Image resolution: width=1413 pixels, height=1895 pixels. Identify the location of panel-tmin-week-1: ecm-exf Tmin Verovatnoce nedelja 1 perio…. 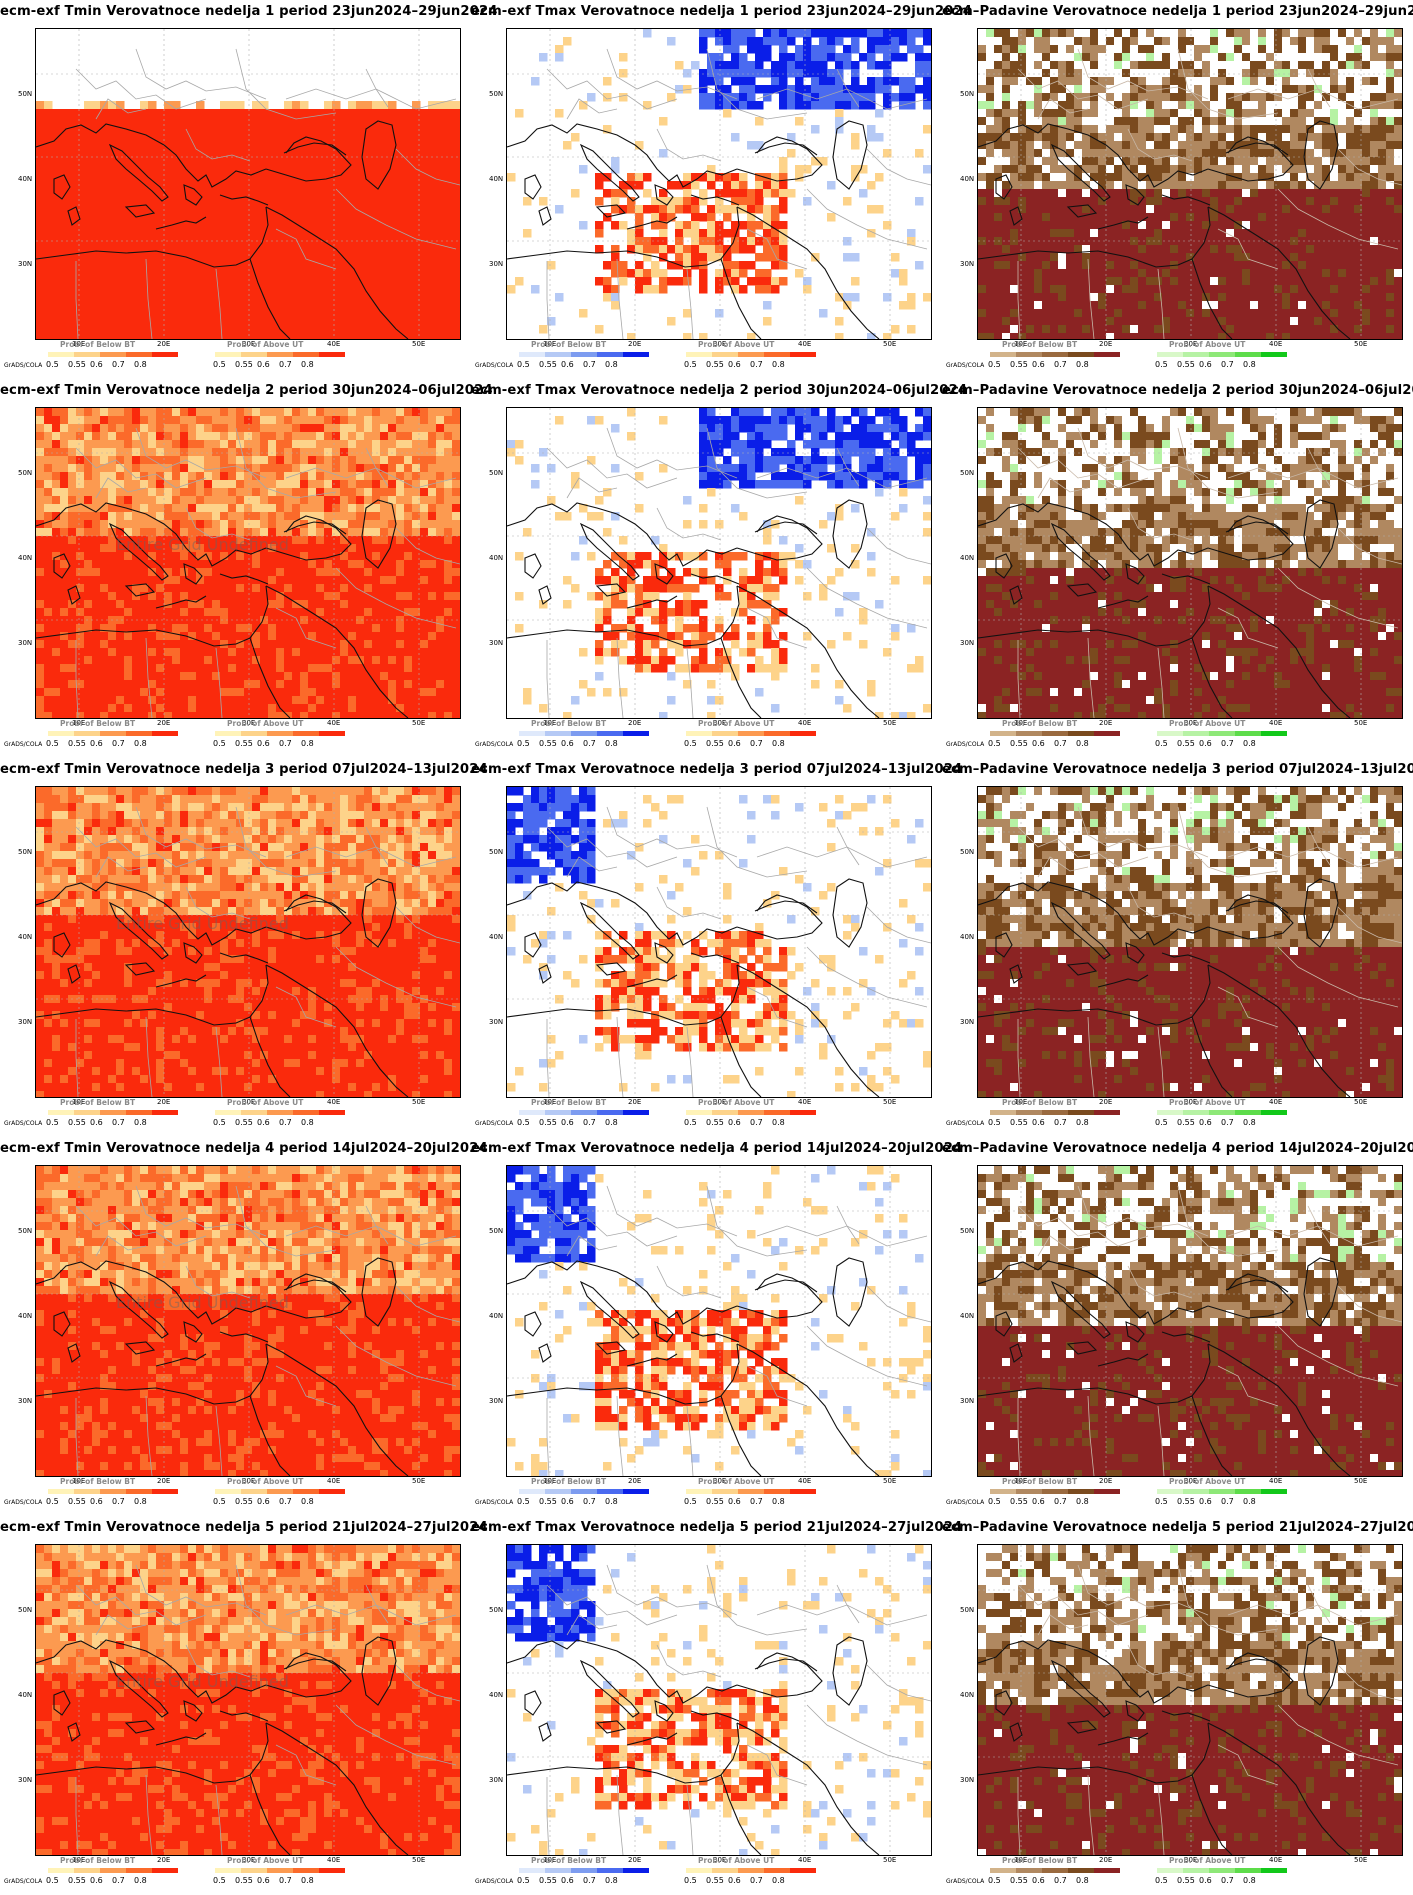
(248, 189).